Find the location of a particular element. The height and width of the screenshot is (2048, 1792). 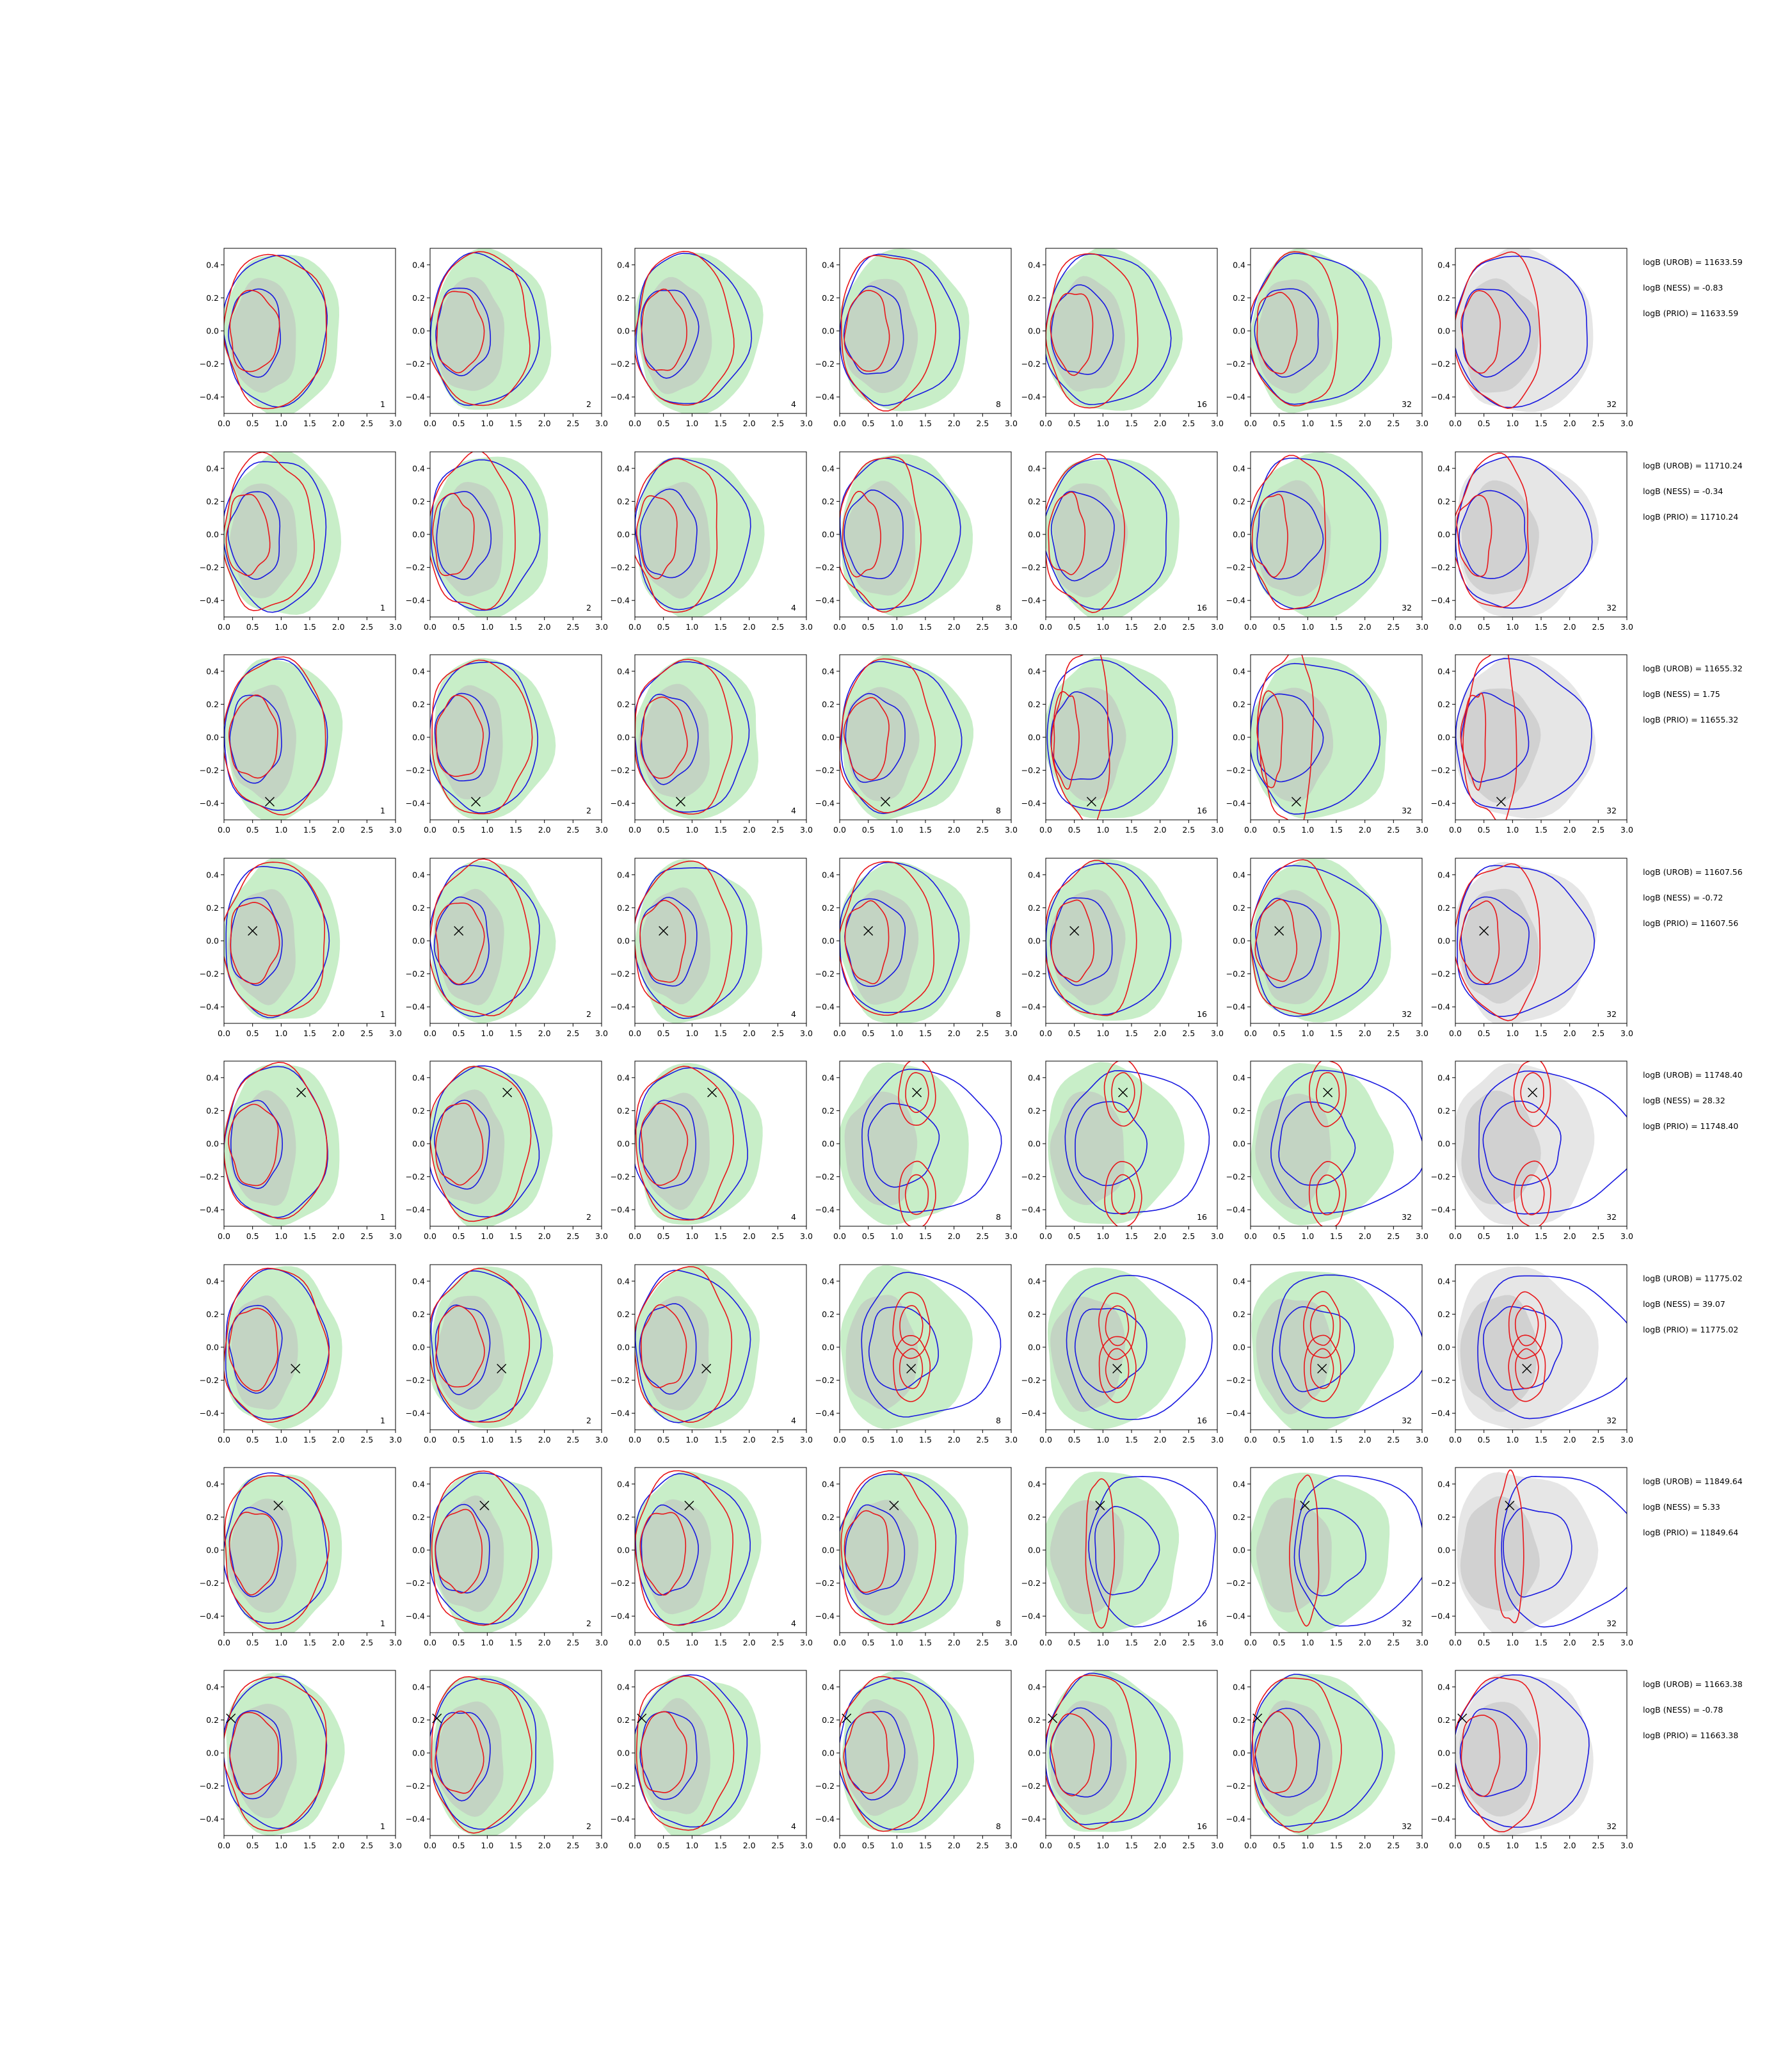

panel-r7-c2: 0.0 0.5 1.0 1.5 2.0 2.5 3.0 0.4 0.2 0.0 −0.2 −0.4 2 is located at coordinates (507, 1557).